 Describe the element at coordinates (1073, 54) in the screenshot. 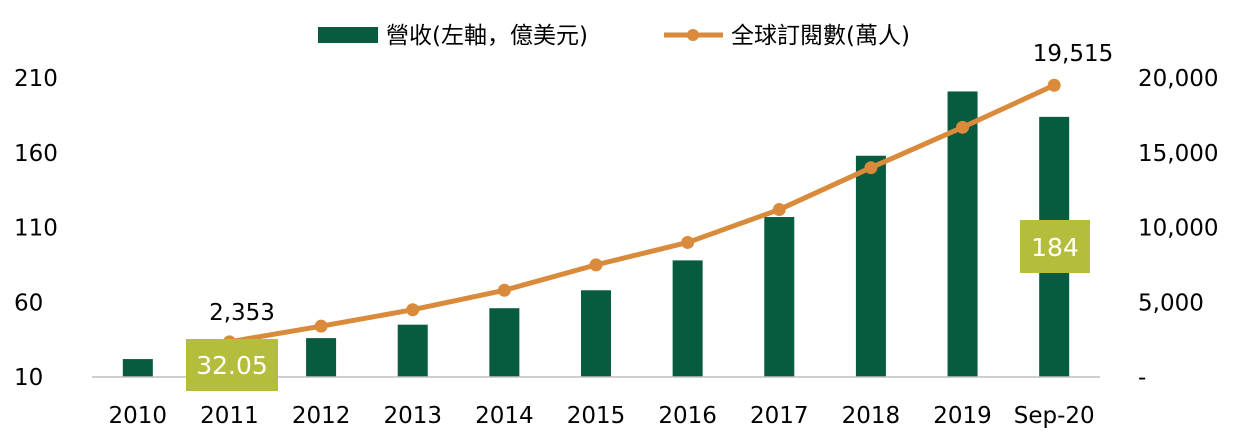

I see `line-end-label: 19,515` at that location.